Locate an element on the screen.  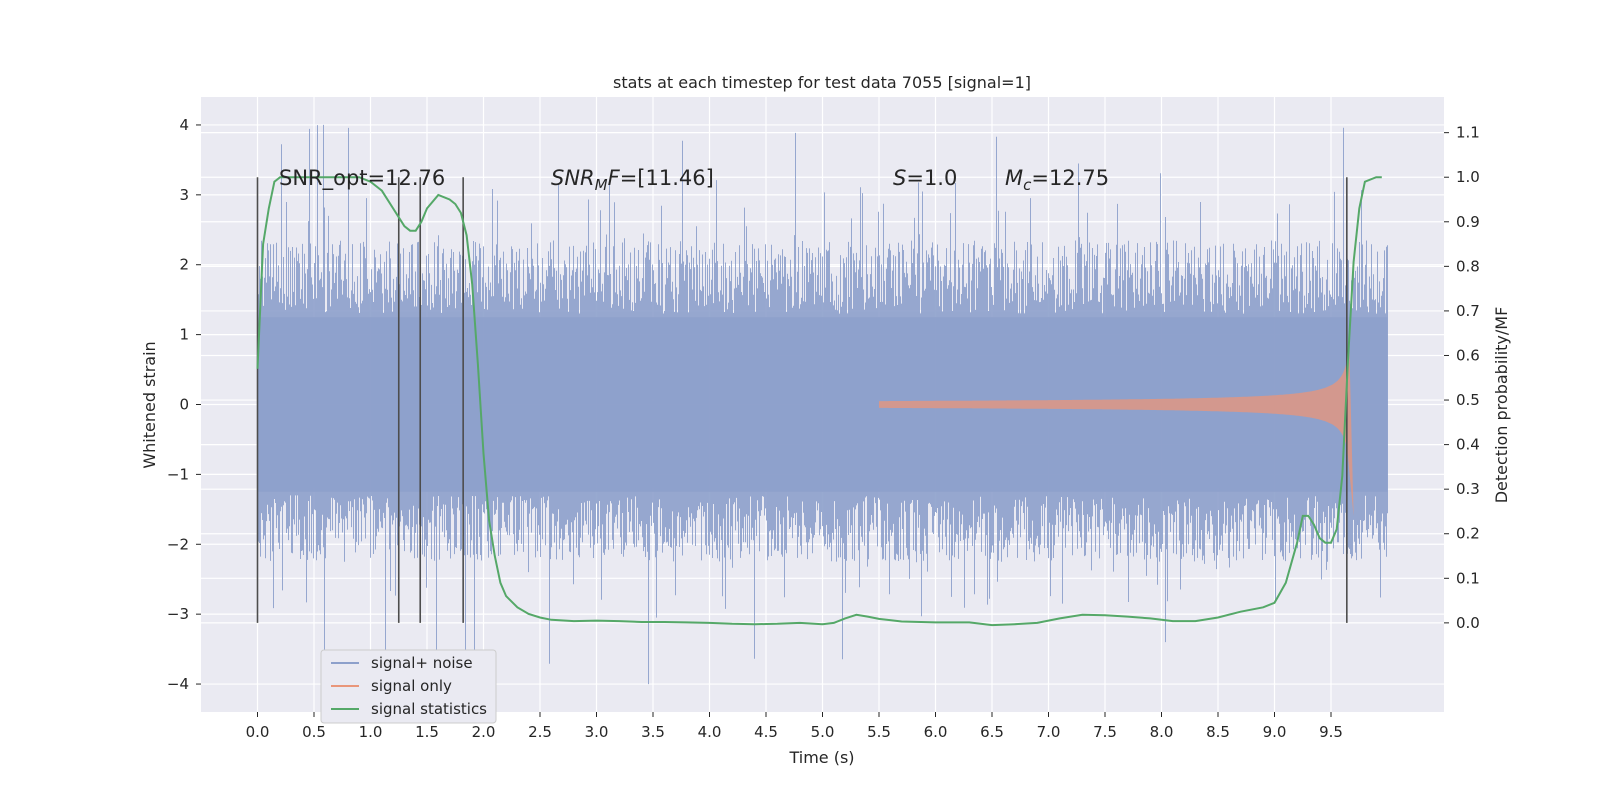
x-tick-label: 0.0 is located at coordinates (258, 732).